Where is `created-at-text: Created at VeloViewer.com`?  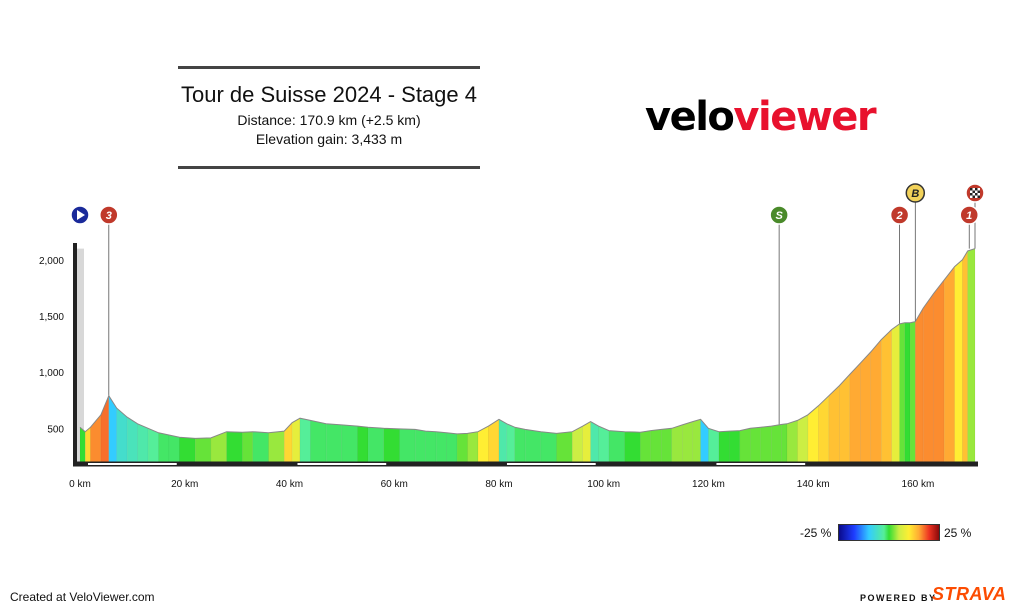 created-at-text: Created at VeloViewer.com is located at coordinates (82, 597).